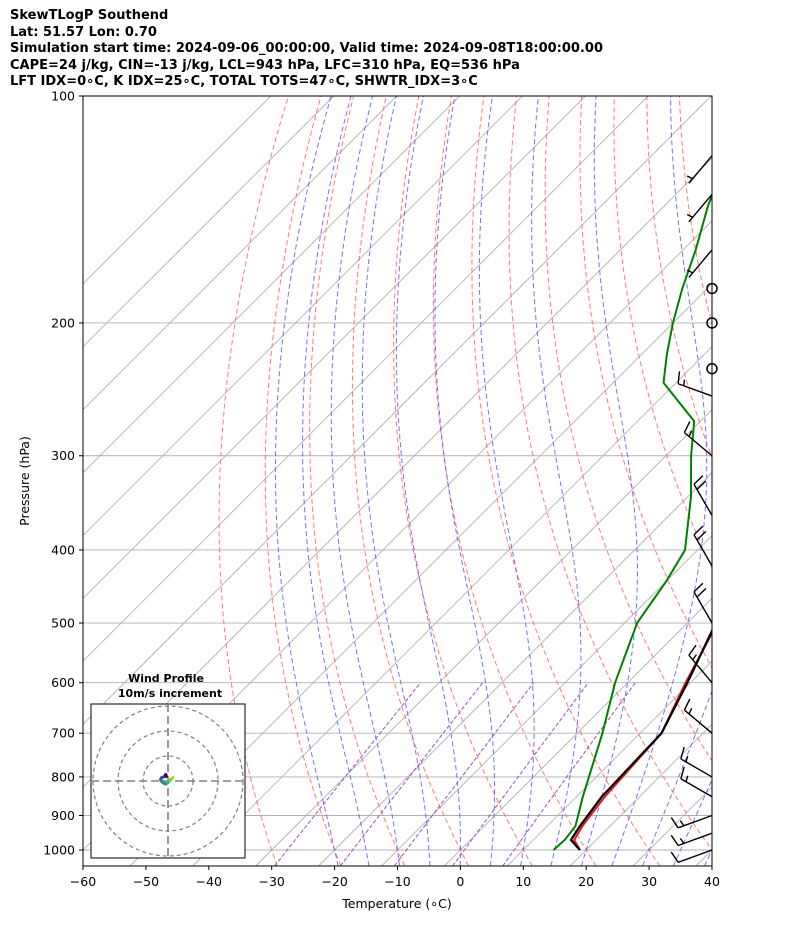  I want to click on x-tick-label: 30, so click(649, 881).